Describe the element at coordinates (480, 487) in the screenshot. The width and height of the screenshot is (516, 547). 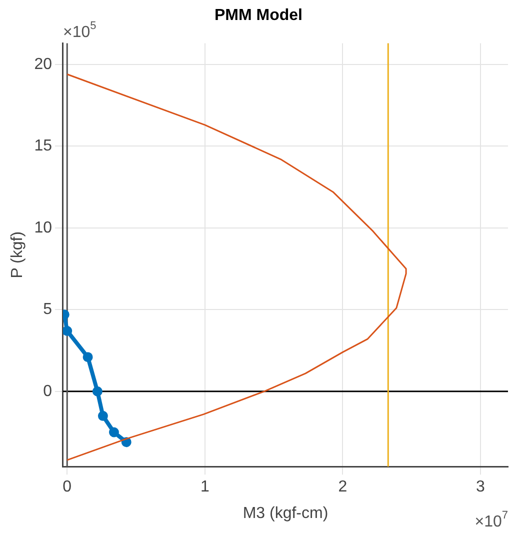
I see `x-tick-label: 3` at that location.